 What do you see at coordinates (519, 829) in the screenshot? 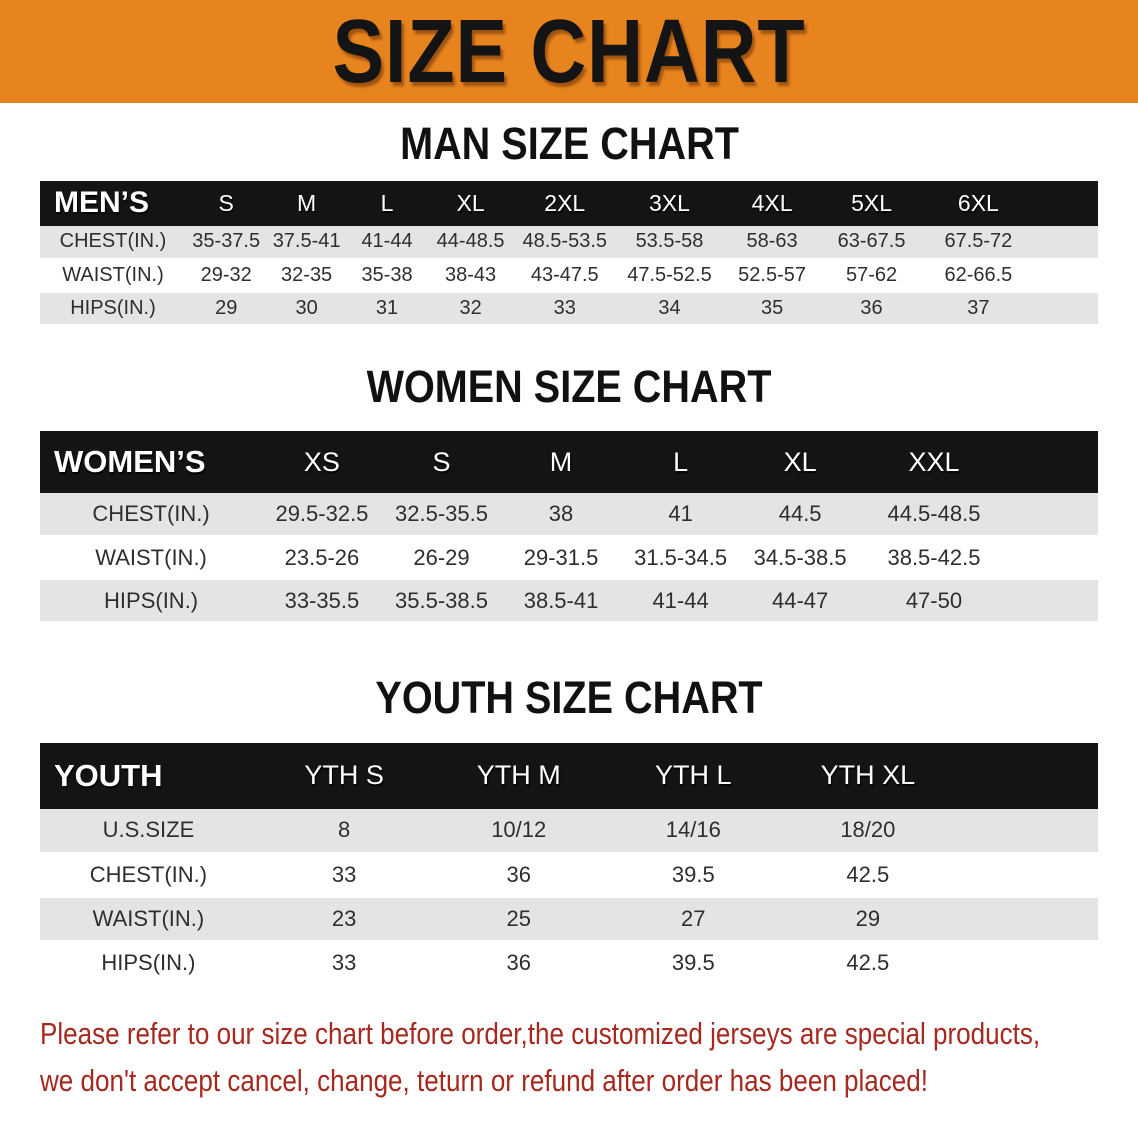
I see `value-cell: 10/12` at bounding box center [519, 829].